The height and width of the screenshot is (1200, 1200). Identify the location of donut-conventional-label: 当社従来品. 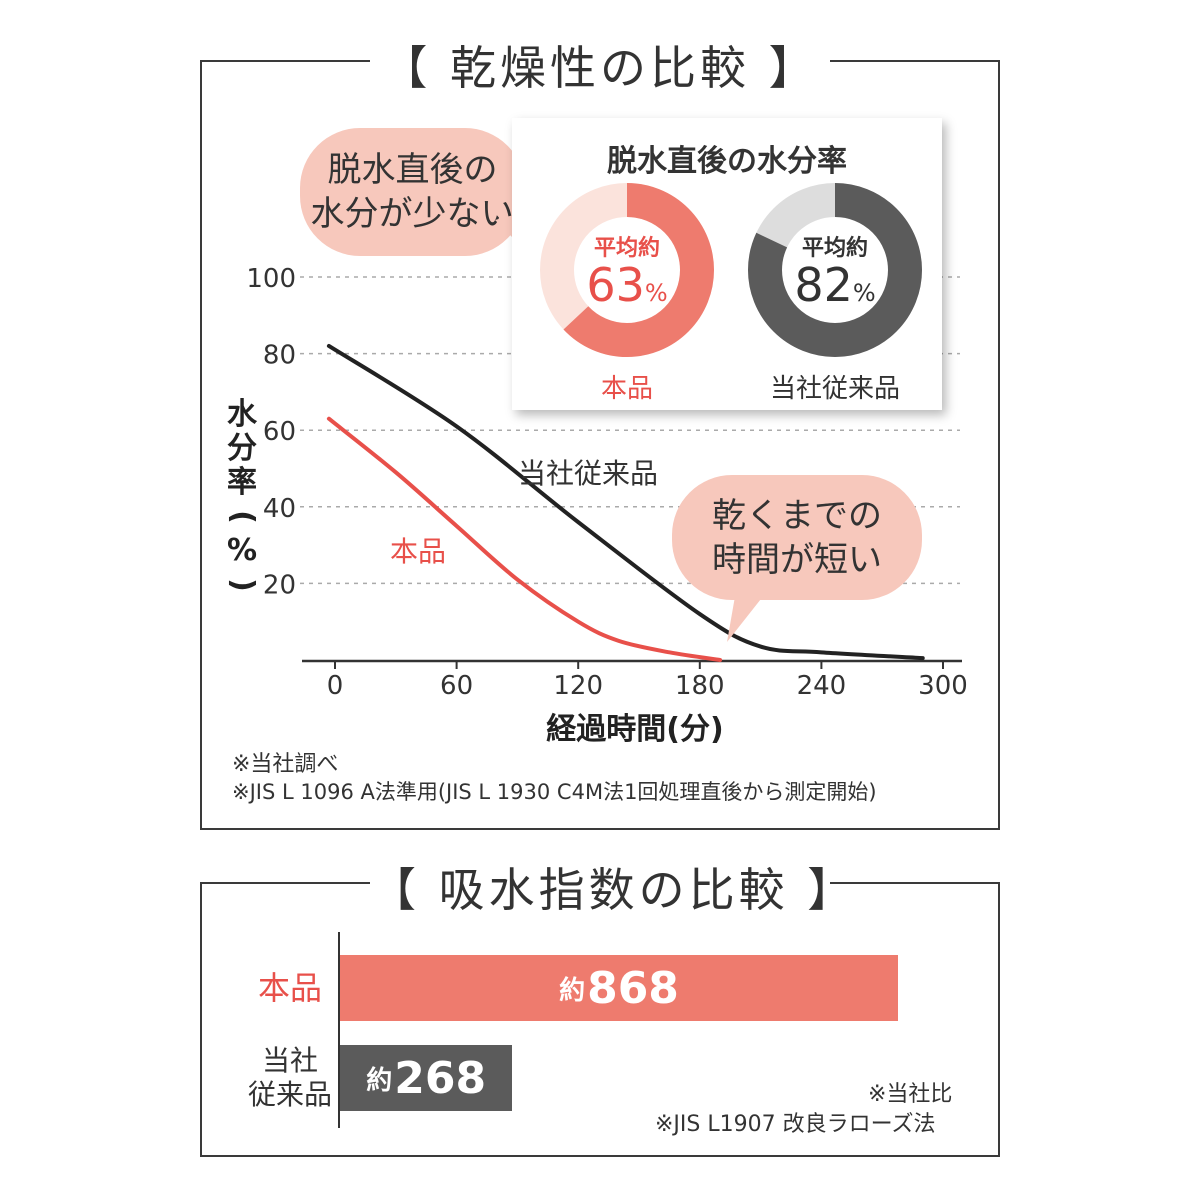
(834, 389).